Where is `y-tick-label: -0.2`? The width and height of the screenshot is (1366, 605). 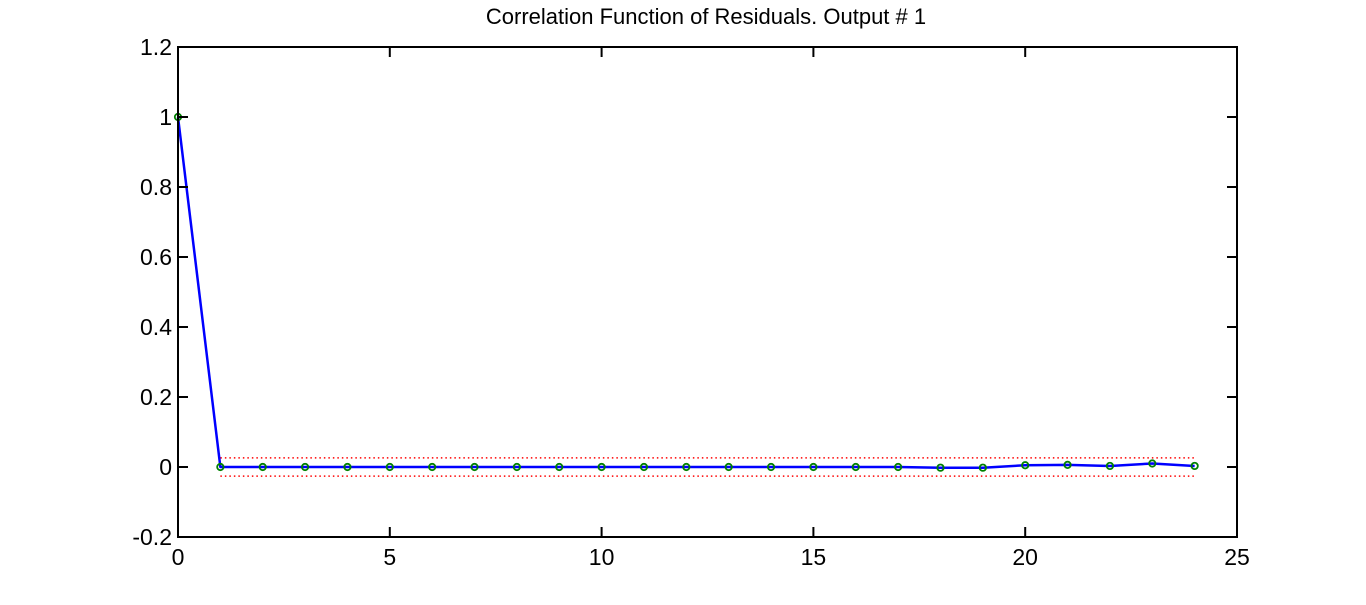
y-tick-label: -0.2 is located at coordinates (152, 537).